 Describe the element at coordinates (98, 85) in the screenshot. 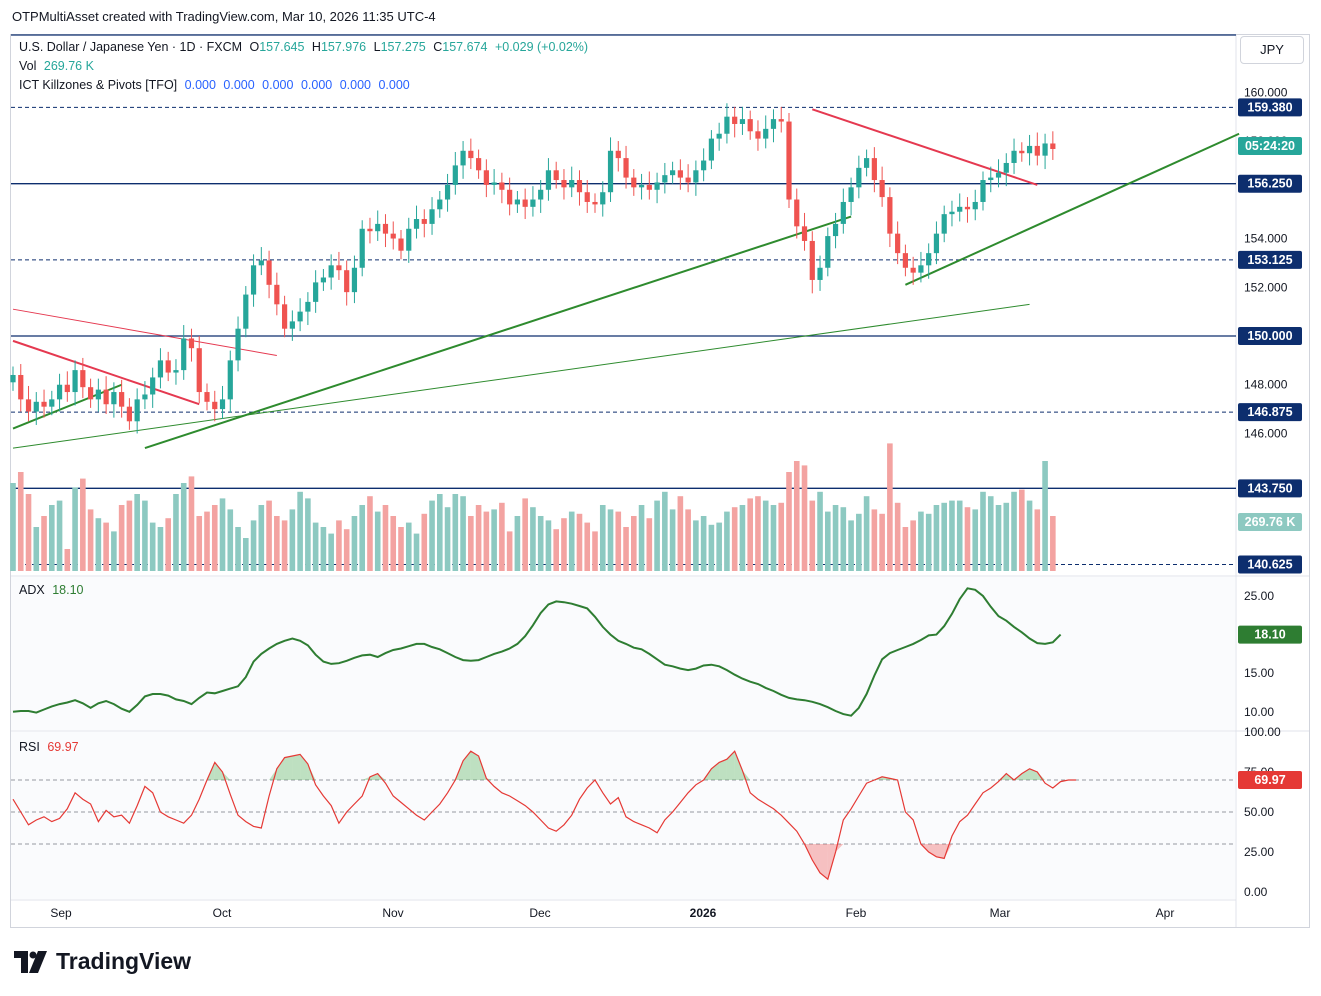

I see `legend-ict-label: ICT Killzones & Pivots [TFO]` at that location.